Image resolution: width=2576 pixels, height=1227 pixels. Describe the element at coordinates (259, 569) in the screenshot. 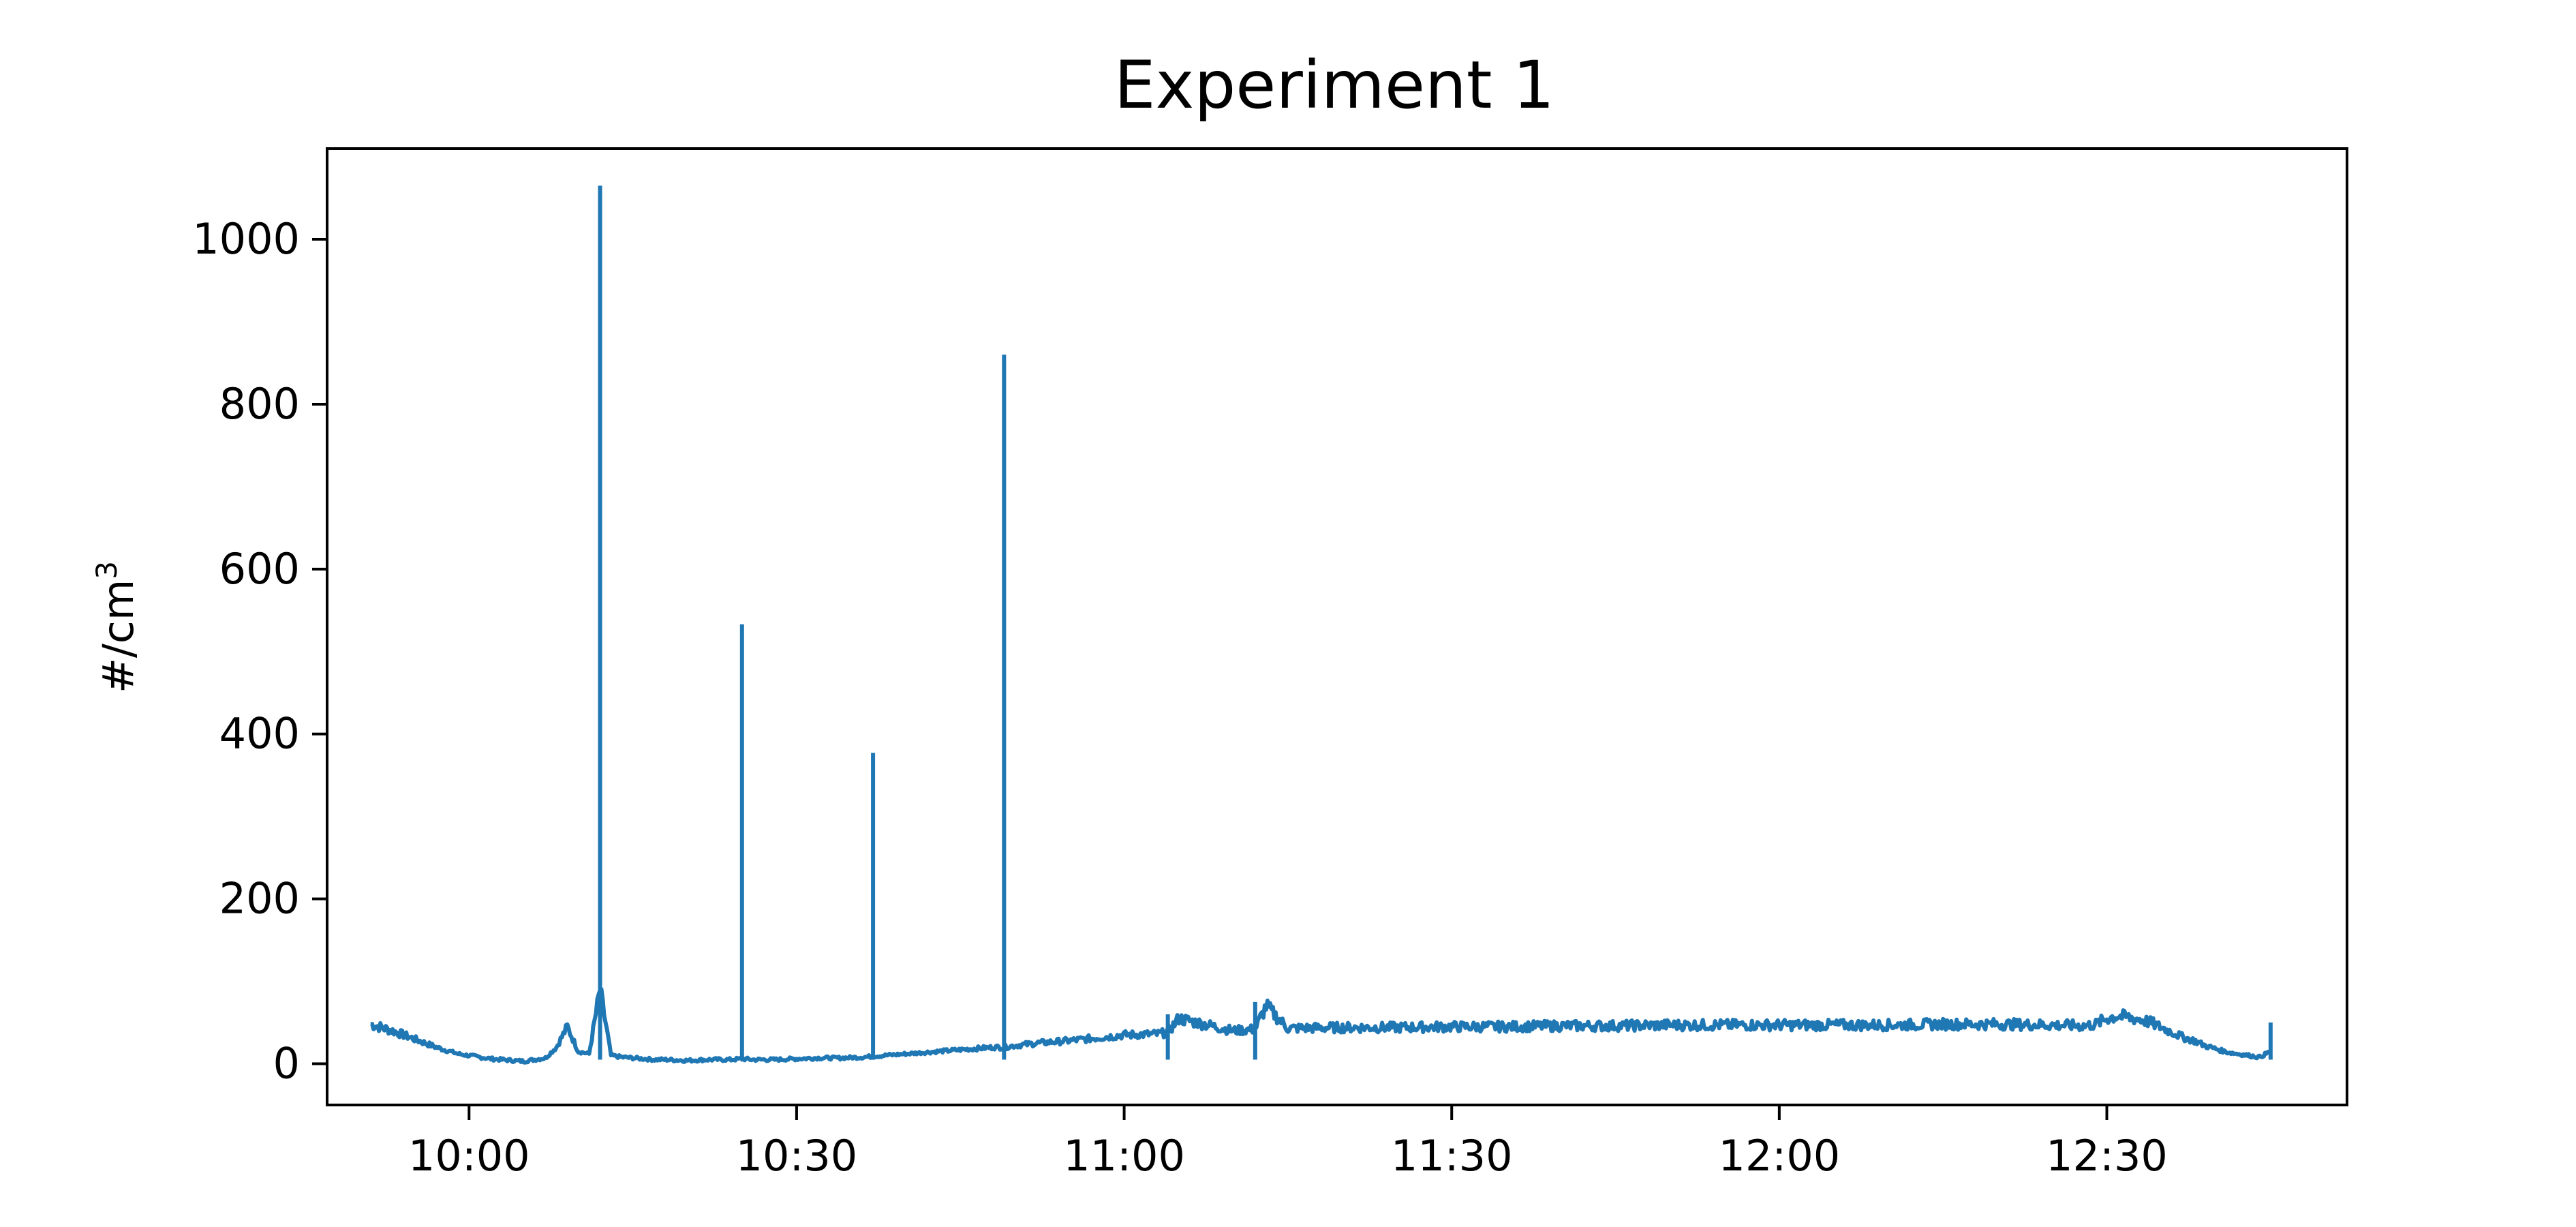

I see `y-tick-label: 600` at that location.